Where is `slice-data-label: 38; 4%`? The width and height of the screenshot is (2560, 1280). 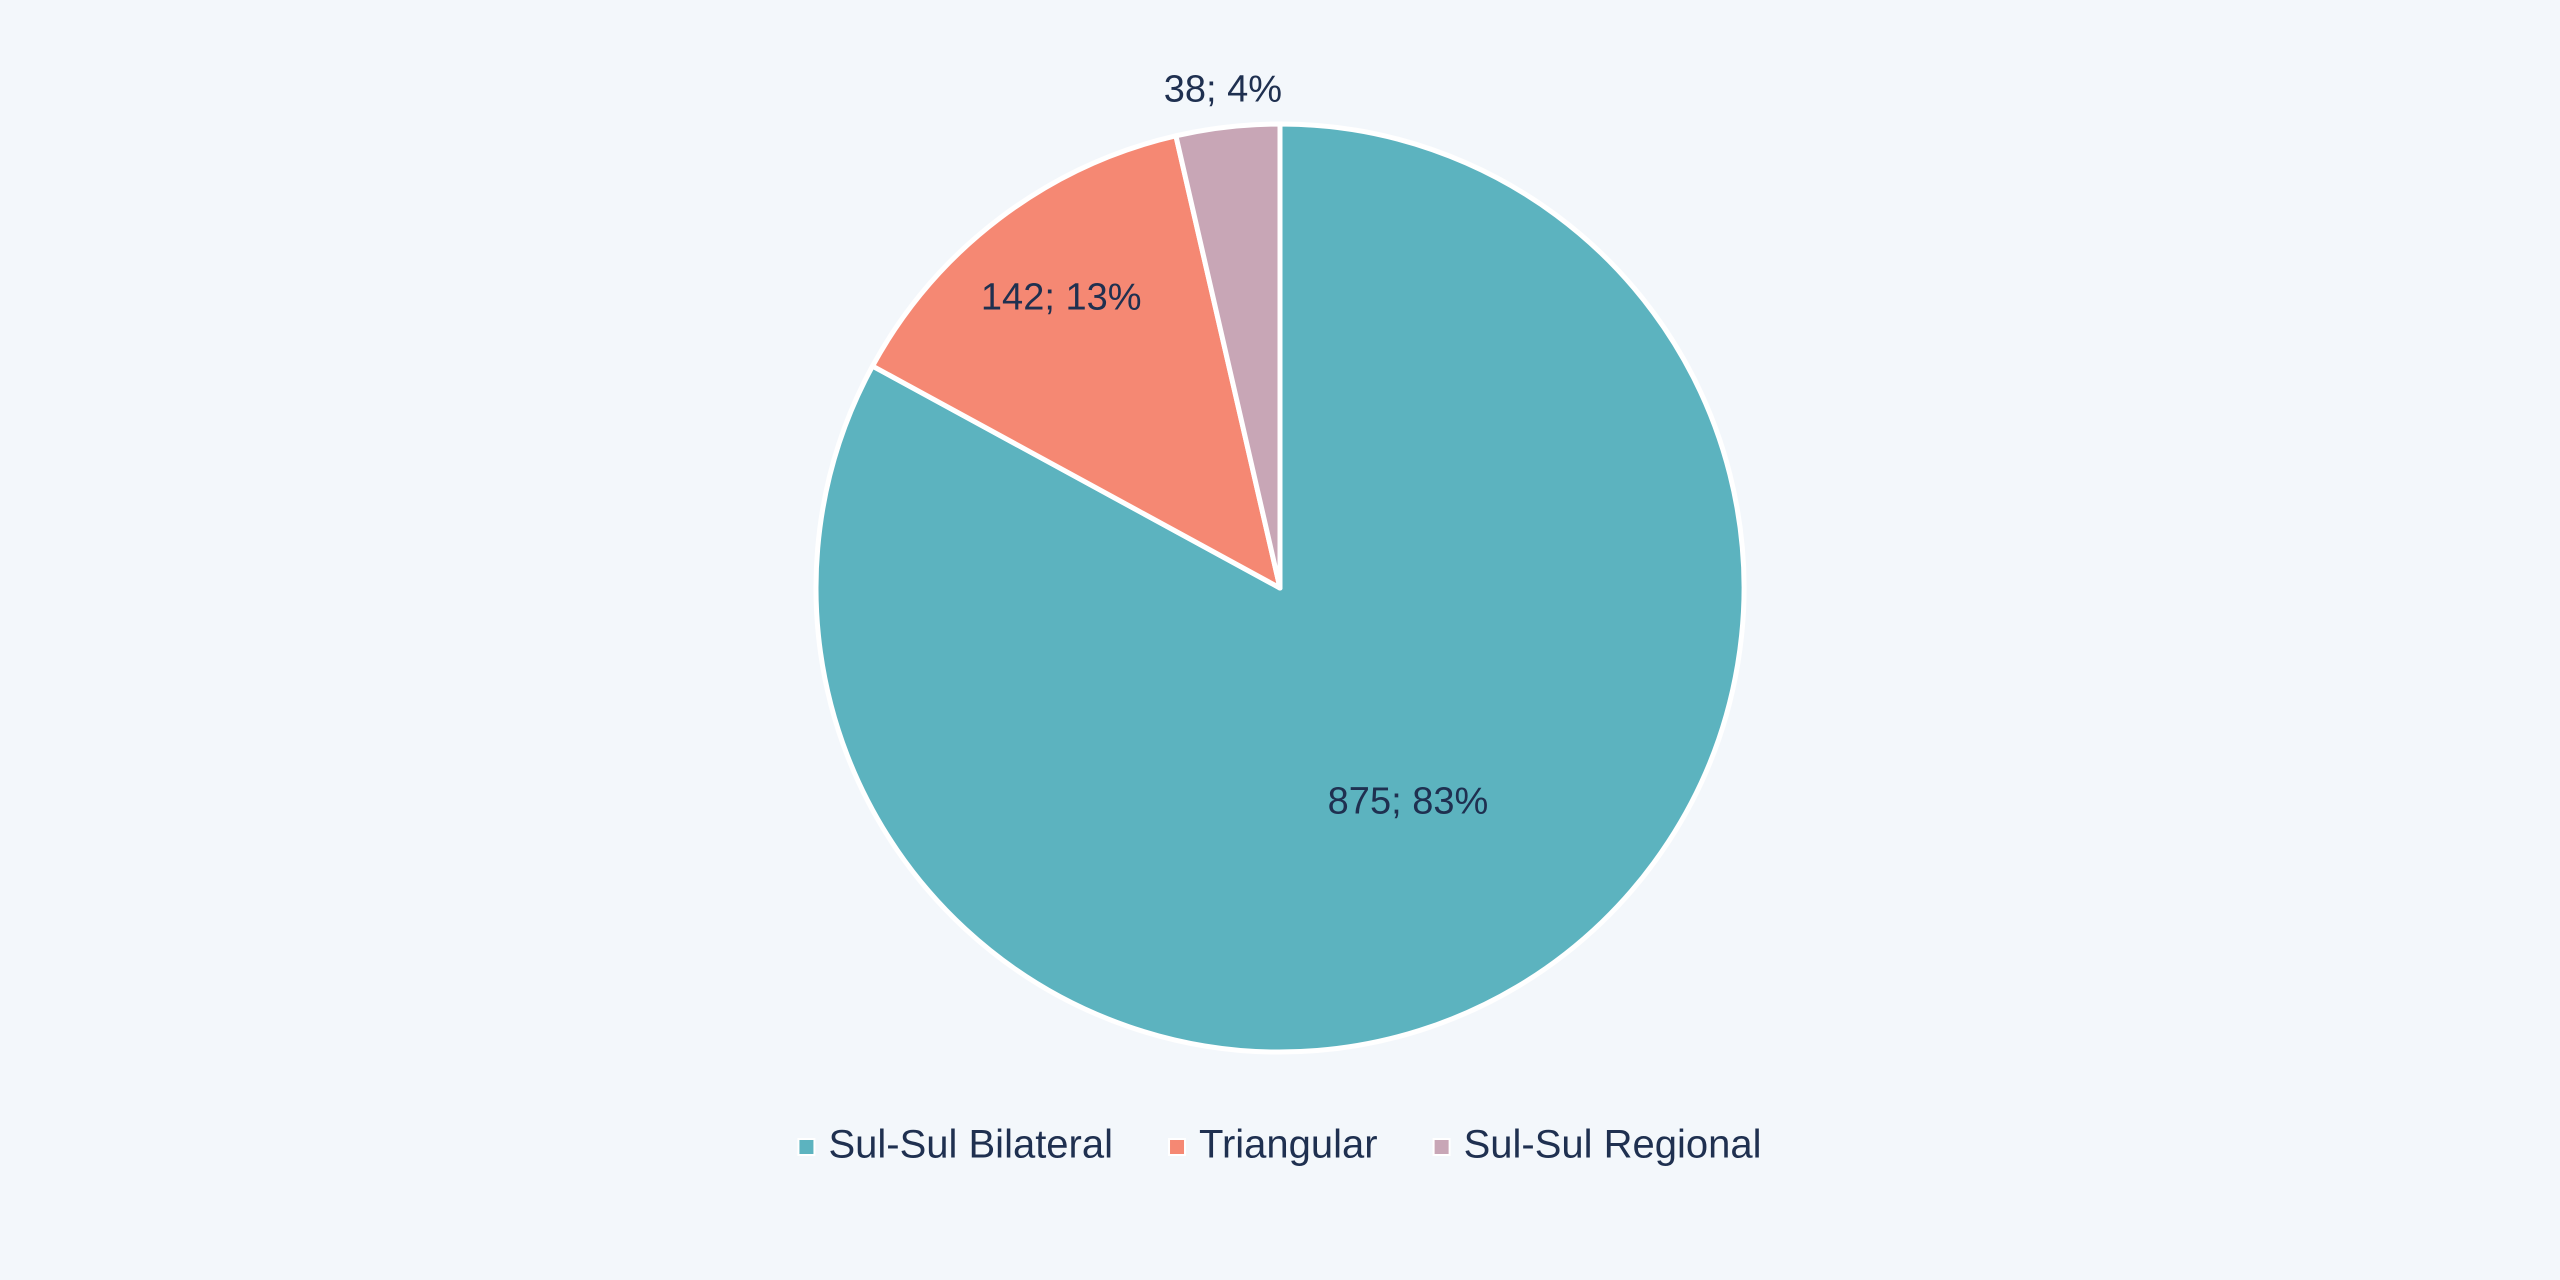 slice-data-label: 38; 4% is located at coordinates (1223, 90).